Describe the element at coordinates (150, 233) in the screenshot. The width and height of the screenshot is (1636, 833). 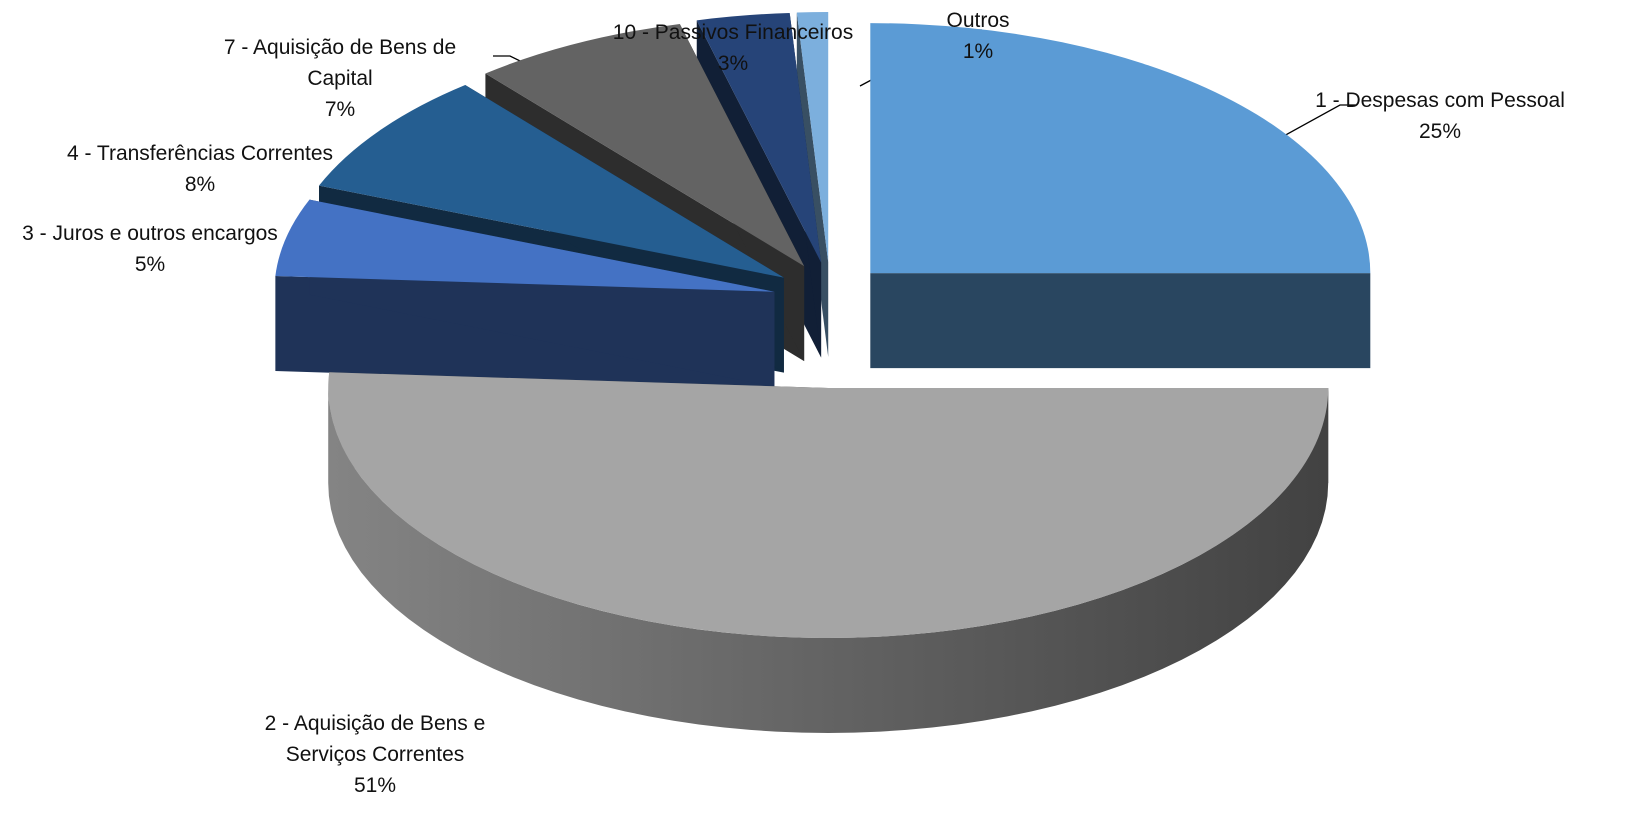
I see `category-label: 3 - Juros e outros encargos` at that location.